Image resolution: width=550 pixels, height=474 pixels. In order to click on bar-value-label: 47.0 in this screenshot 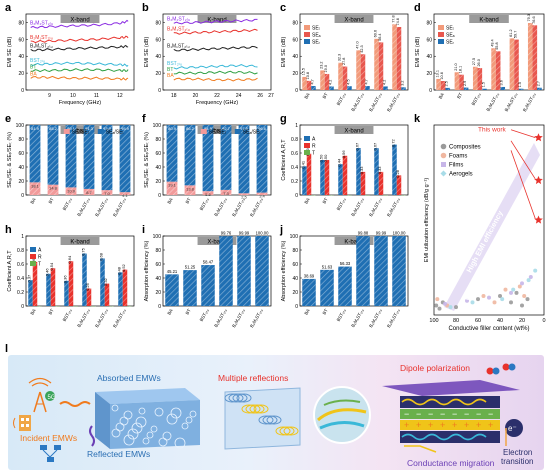, I will do `click(358, 44)`.